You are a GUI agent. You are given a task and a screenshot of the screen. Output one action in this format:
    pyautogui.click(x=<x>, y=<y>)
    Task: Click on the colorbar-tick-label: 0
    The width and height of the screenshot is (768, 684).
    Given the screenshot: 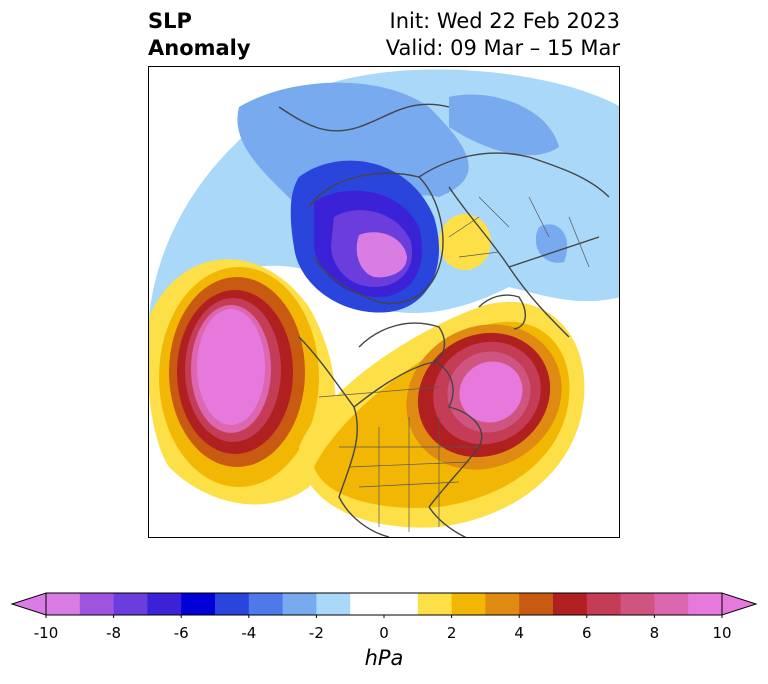 What is the action you would take?
    pyautogui.click(x=384, y=633)
    